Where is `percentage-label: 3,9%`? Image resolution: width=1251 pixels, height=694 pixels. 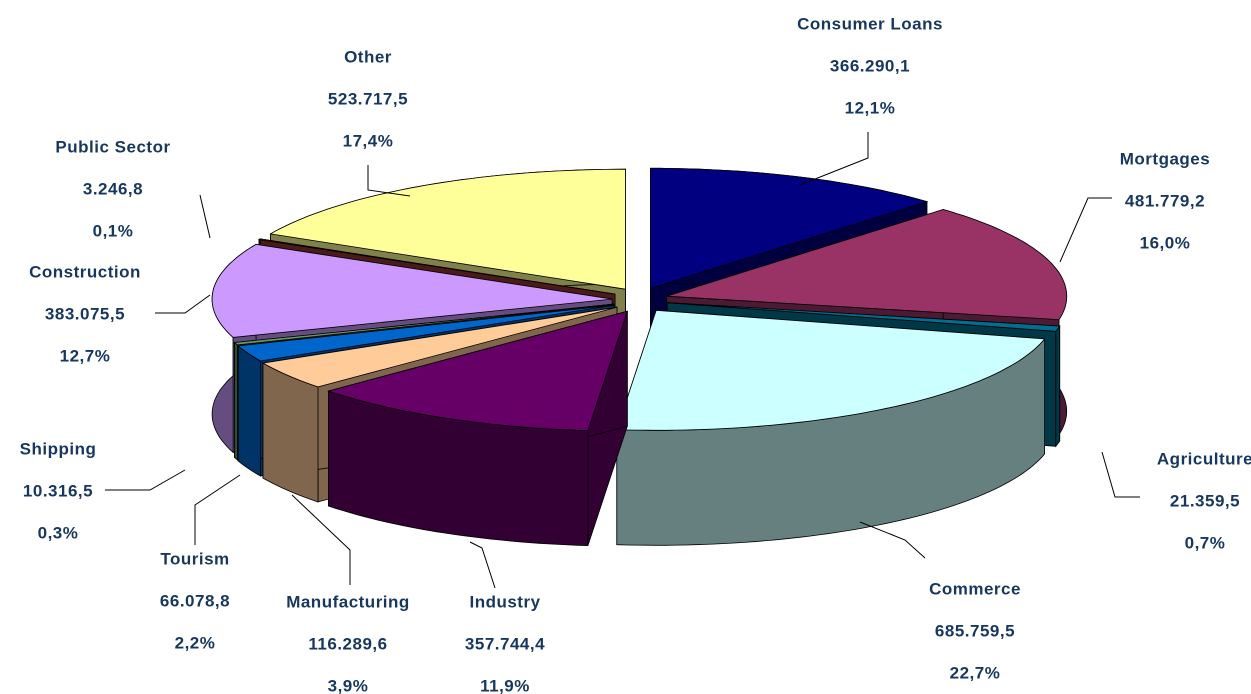 percentage-label: 3,9% is located at coordinates (348, 685).